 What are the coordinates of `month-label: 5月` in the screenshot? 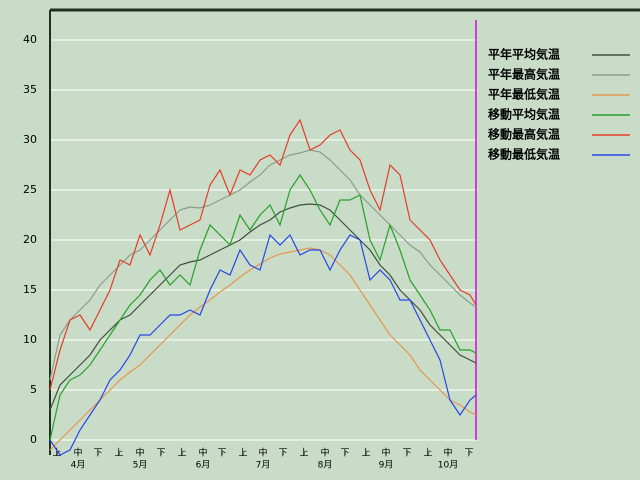 It's located at (140, 465).